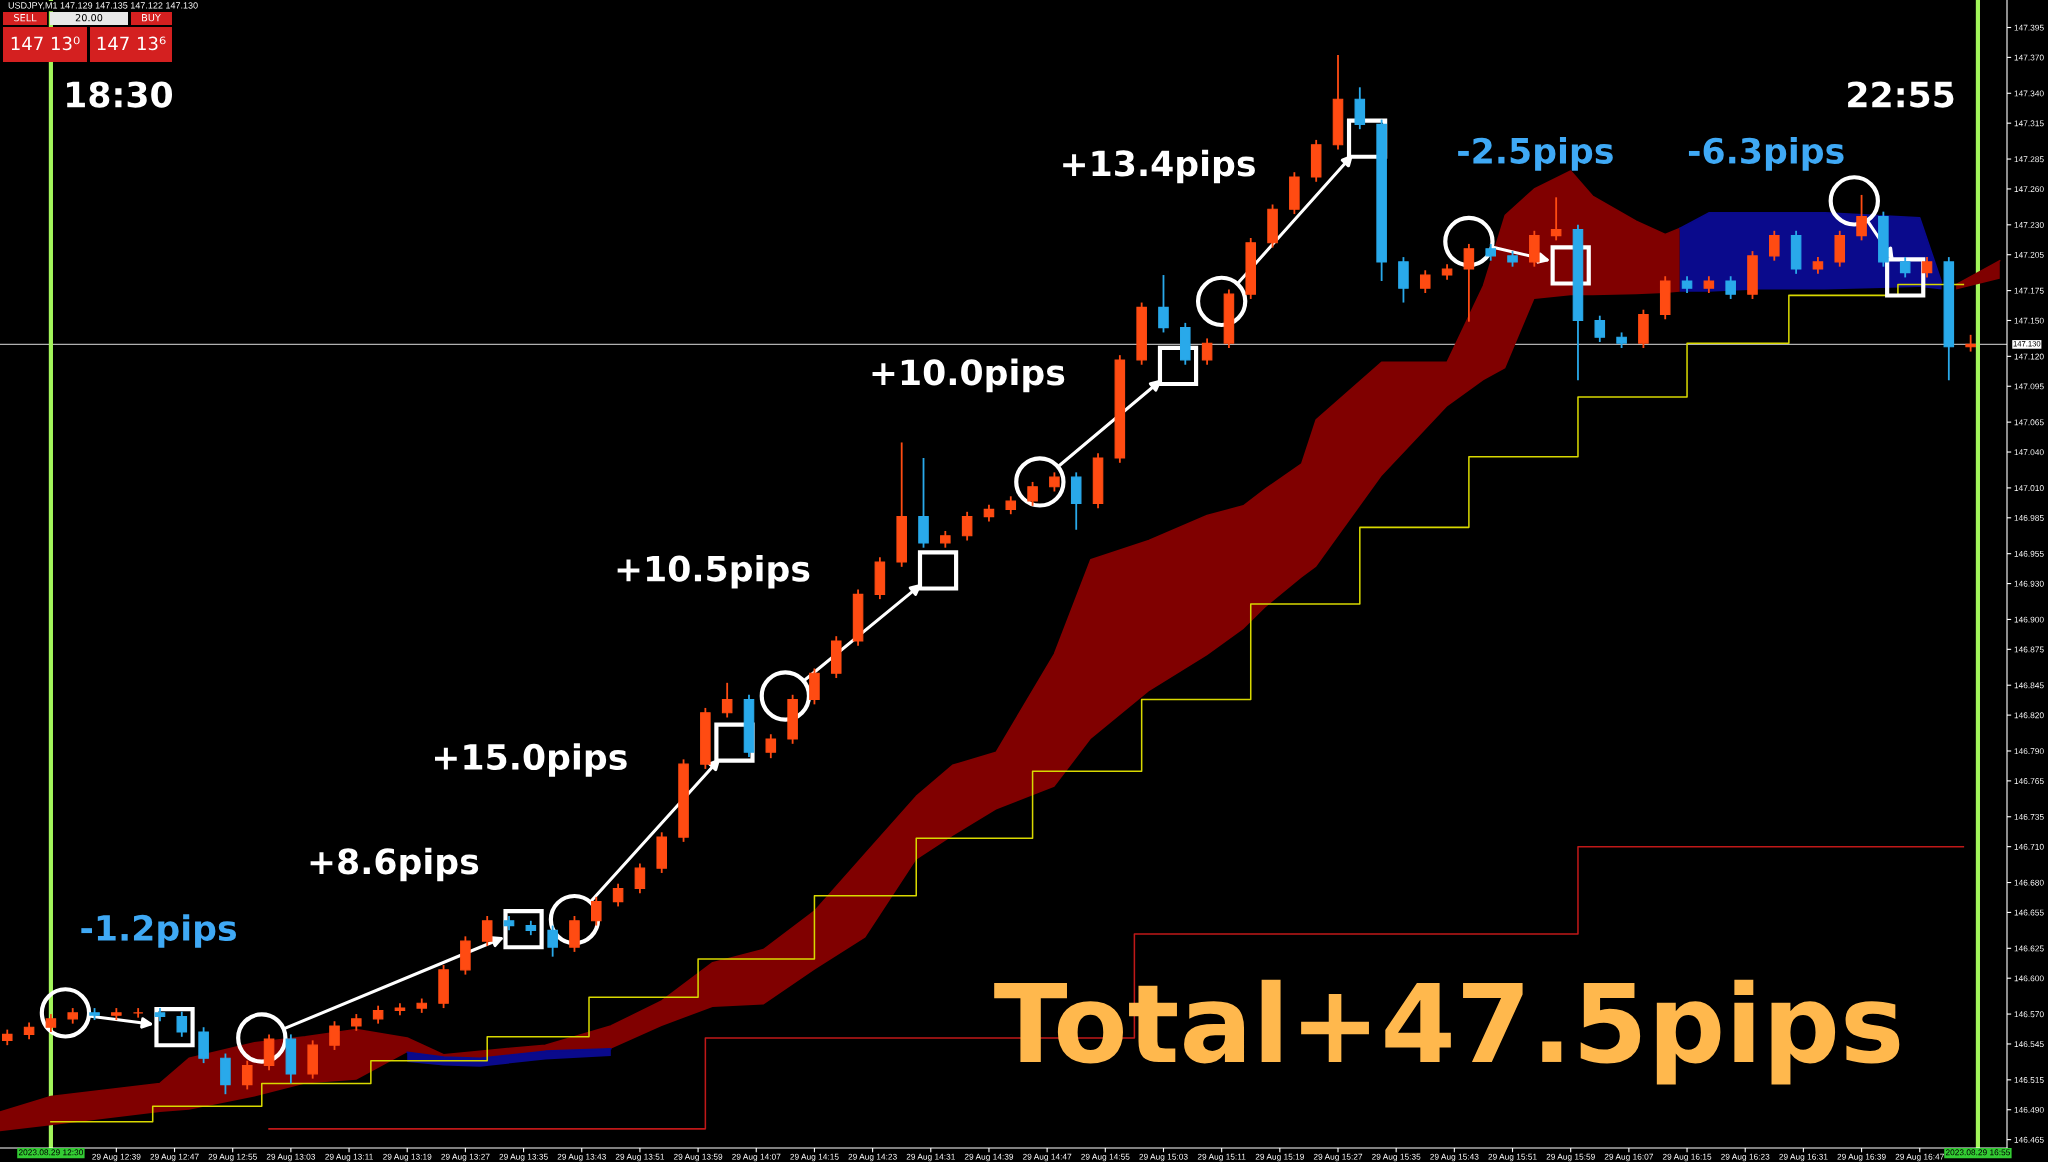  I want to click on x-tick-label: 29 Aug 15:51, so click(1512, 1157).